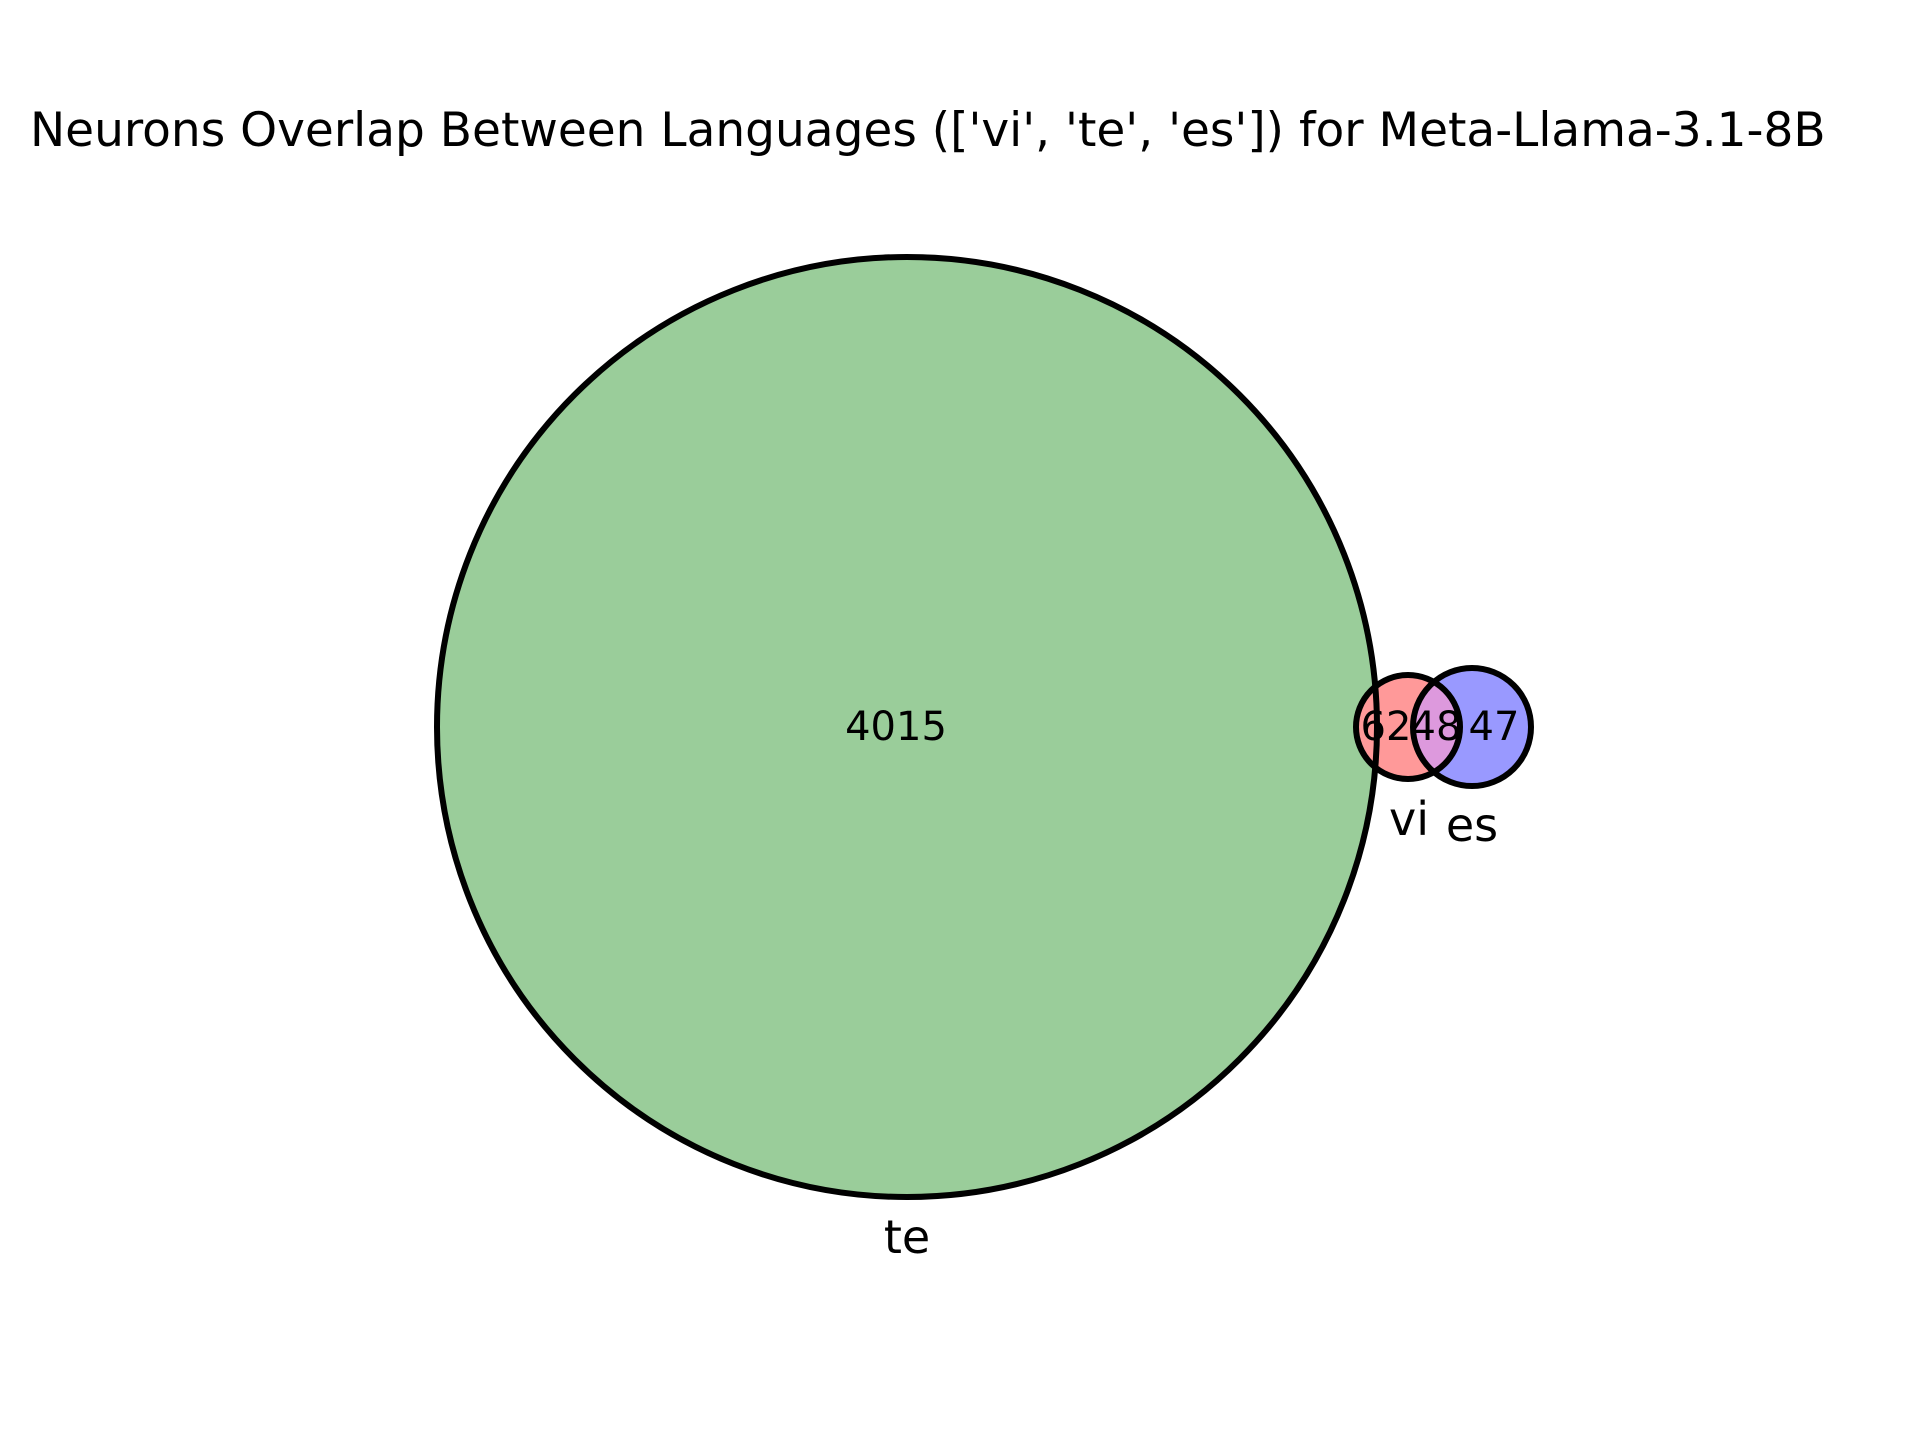 The width and height of the screenshot is (1920, 1440). I want to click on venn-outline-vi, so click(1408, 727).